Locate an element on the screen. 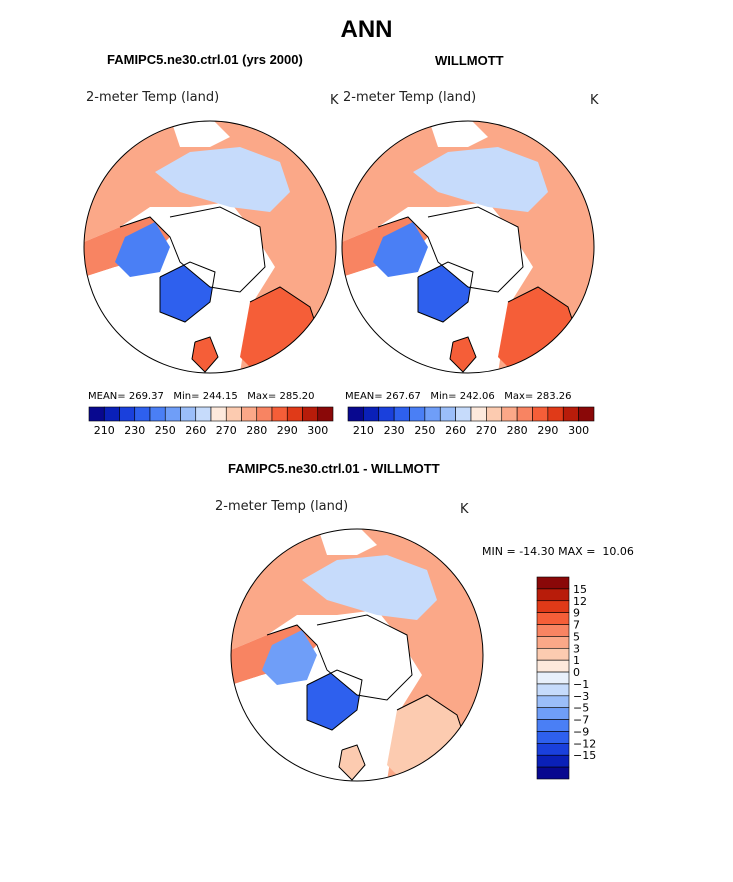 This screenshot has width=733, height=882. right-tick-label: 280 is located at coordinates (517, 430).